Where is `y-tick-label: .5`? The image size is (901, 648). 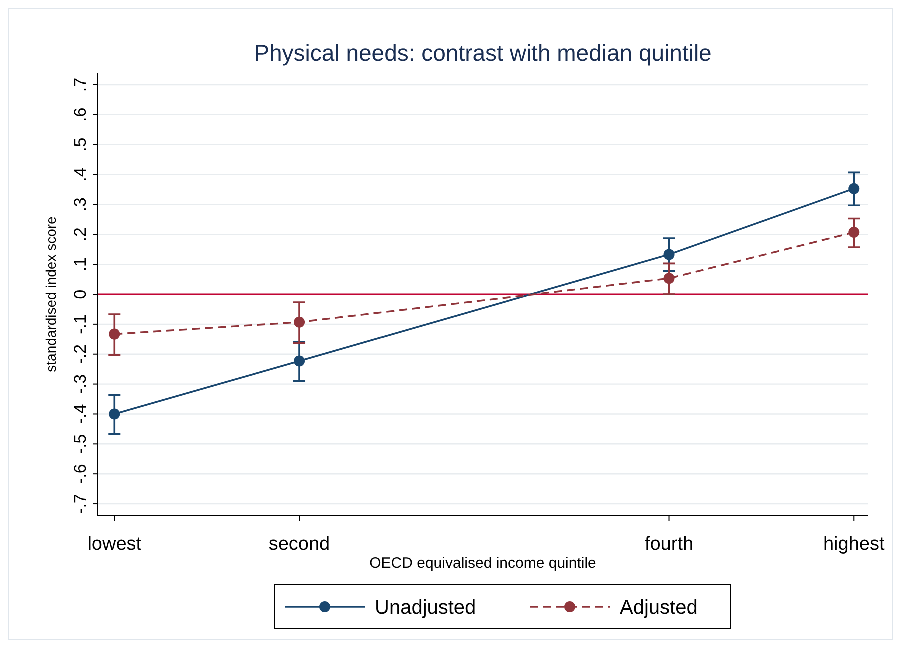
y-tick-label: .5 is located at coordinates (80, 145).